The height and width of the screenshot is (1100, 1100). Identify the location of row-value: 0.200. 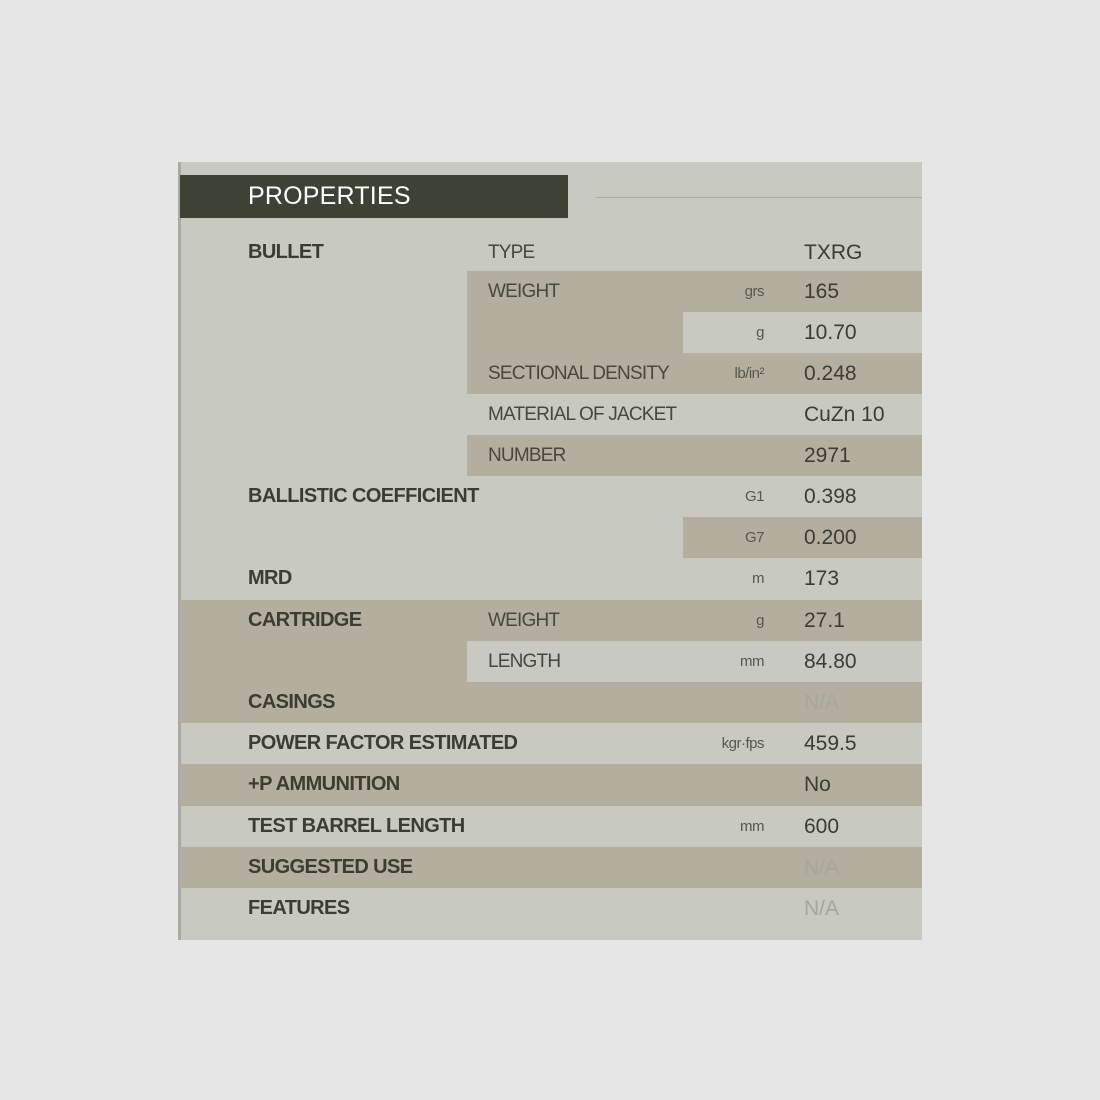
(830, 537).